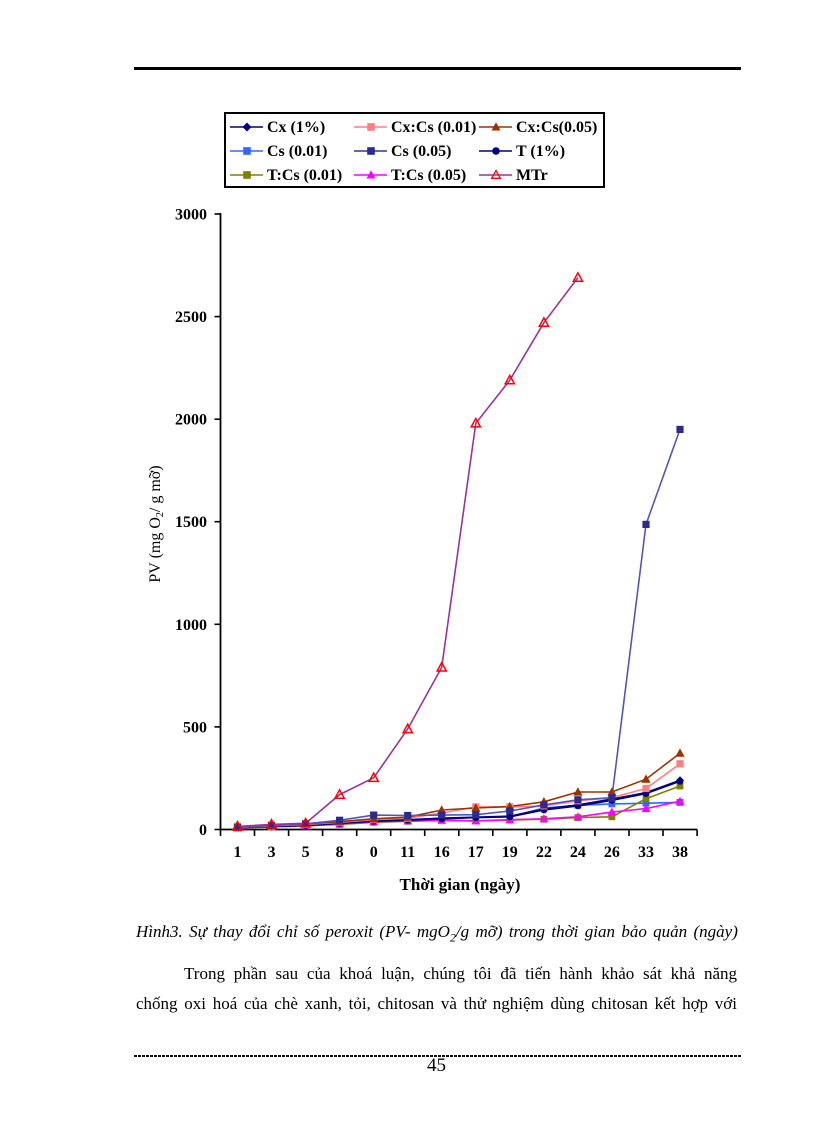  What do you see at coordinates (407, 852) in the screenshot?
I see `svg-text: 11` at bounding box center [407, 852].